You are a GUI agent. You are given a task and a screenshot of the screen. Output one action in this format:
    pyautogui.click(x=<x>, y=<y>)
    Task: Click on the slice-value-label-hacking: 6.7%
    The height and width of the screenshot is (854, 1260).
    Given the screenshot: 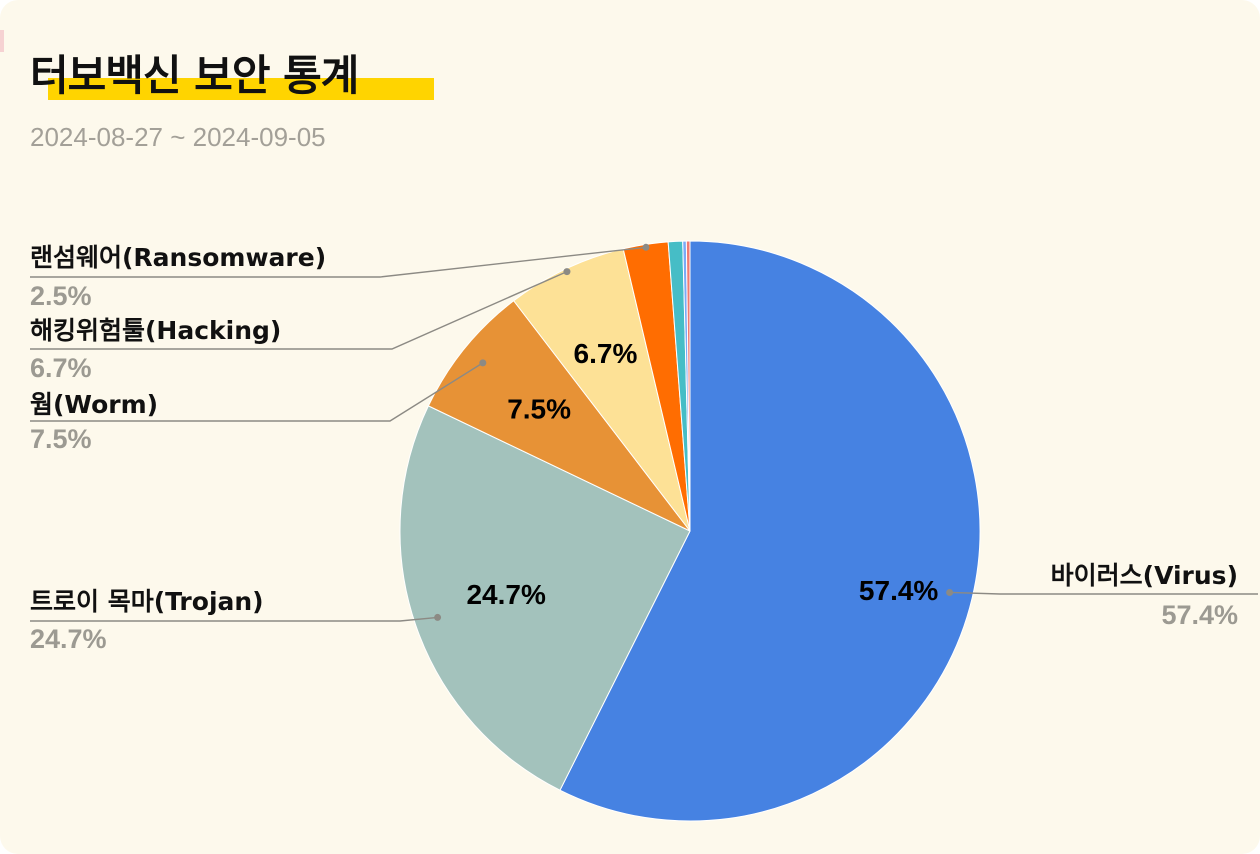 What is the action you would take?
    pyautogui.click(x=606, y=353)
    